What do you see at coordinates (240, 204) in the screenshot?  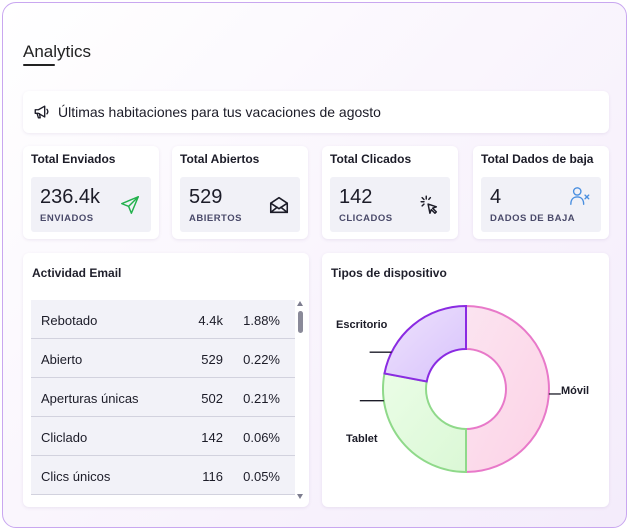 I see `stat-body: 529 ABIERTOS` at bounding box center [240, 204].